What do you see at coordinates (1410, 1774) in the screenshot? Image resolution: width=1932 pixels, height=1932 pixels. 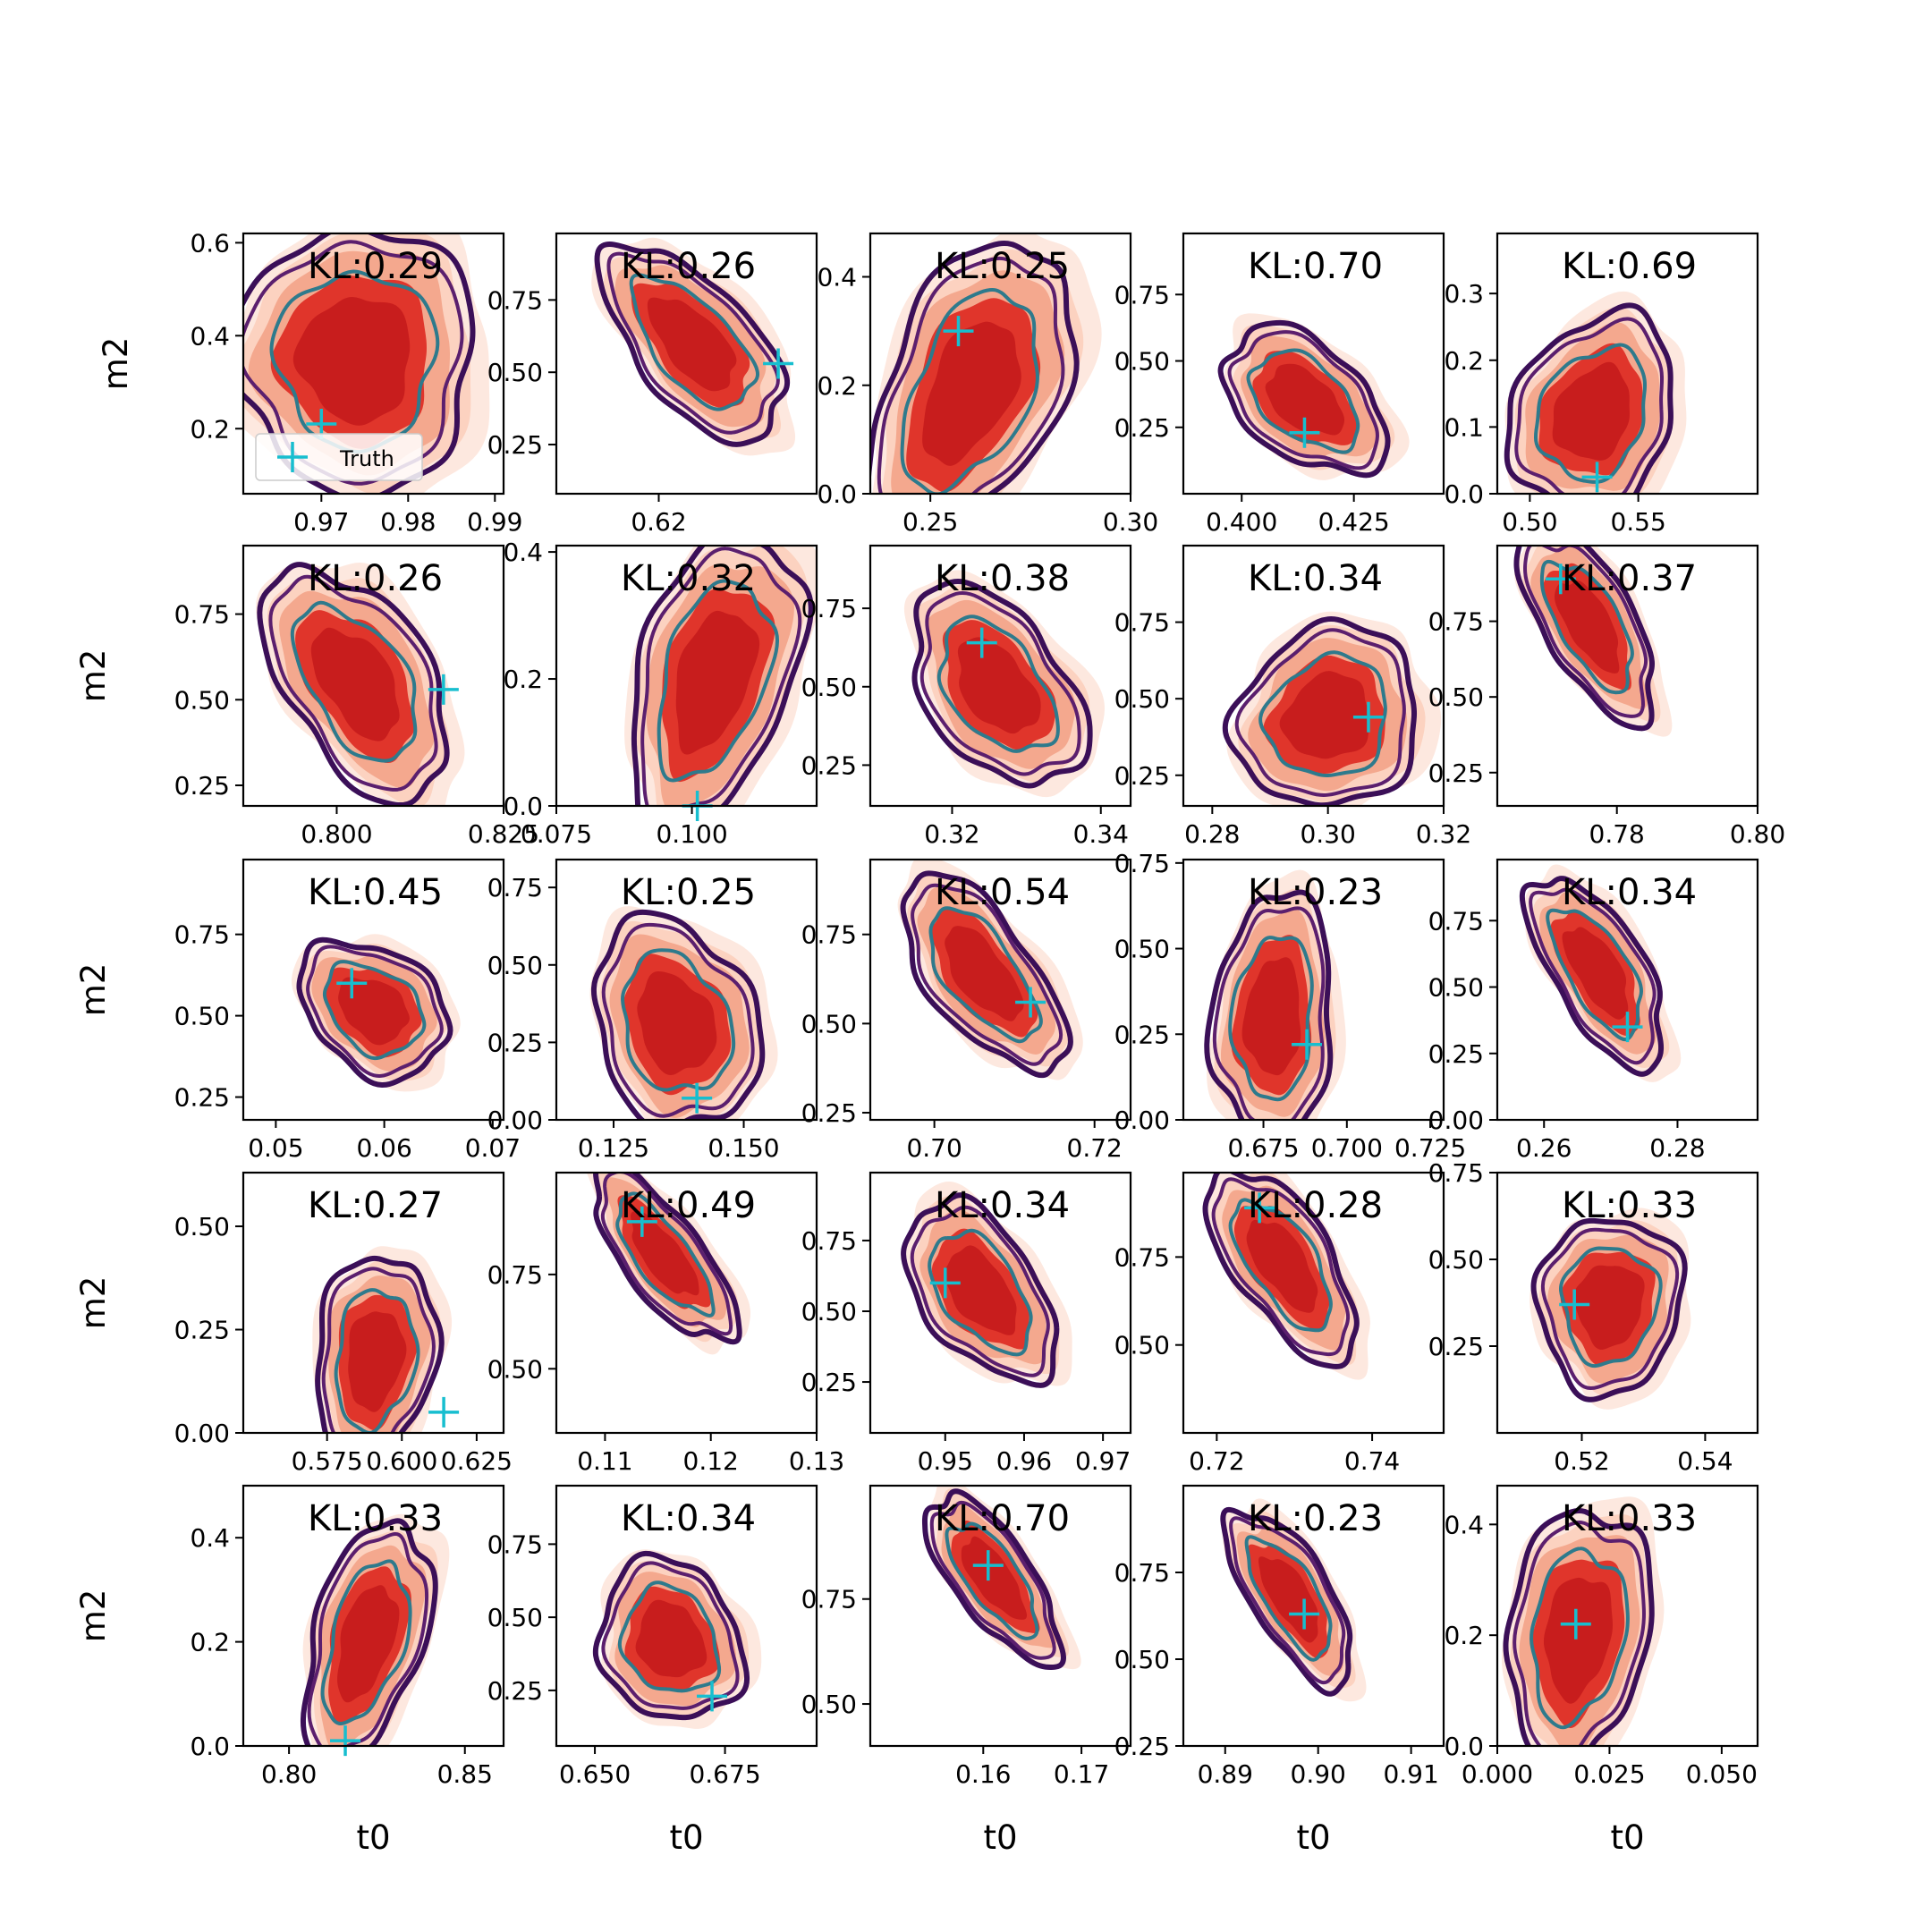 I see `x-tick-label: 0.91` at bounding box center [1410, 1774].